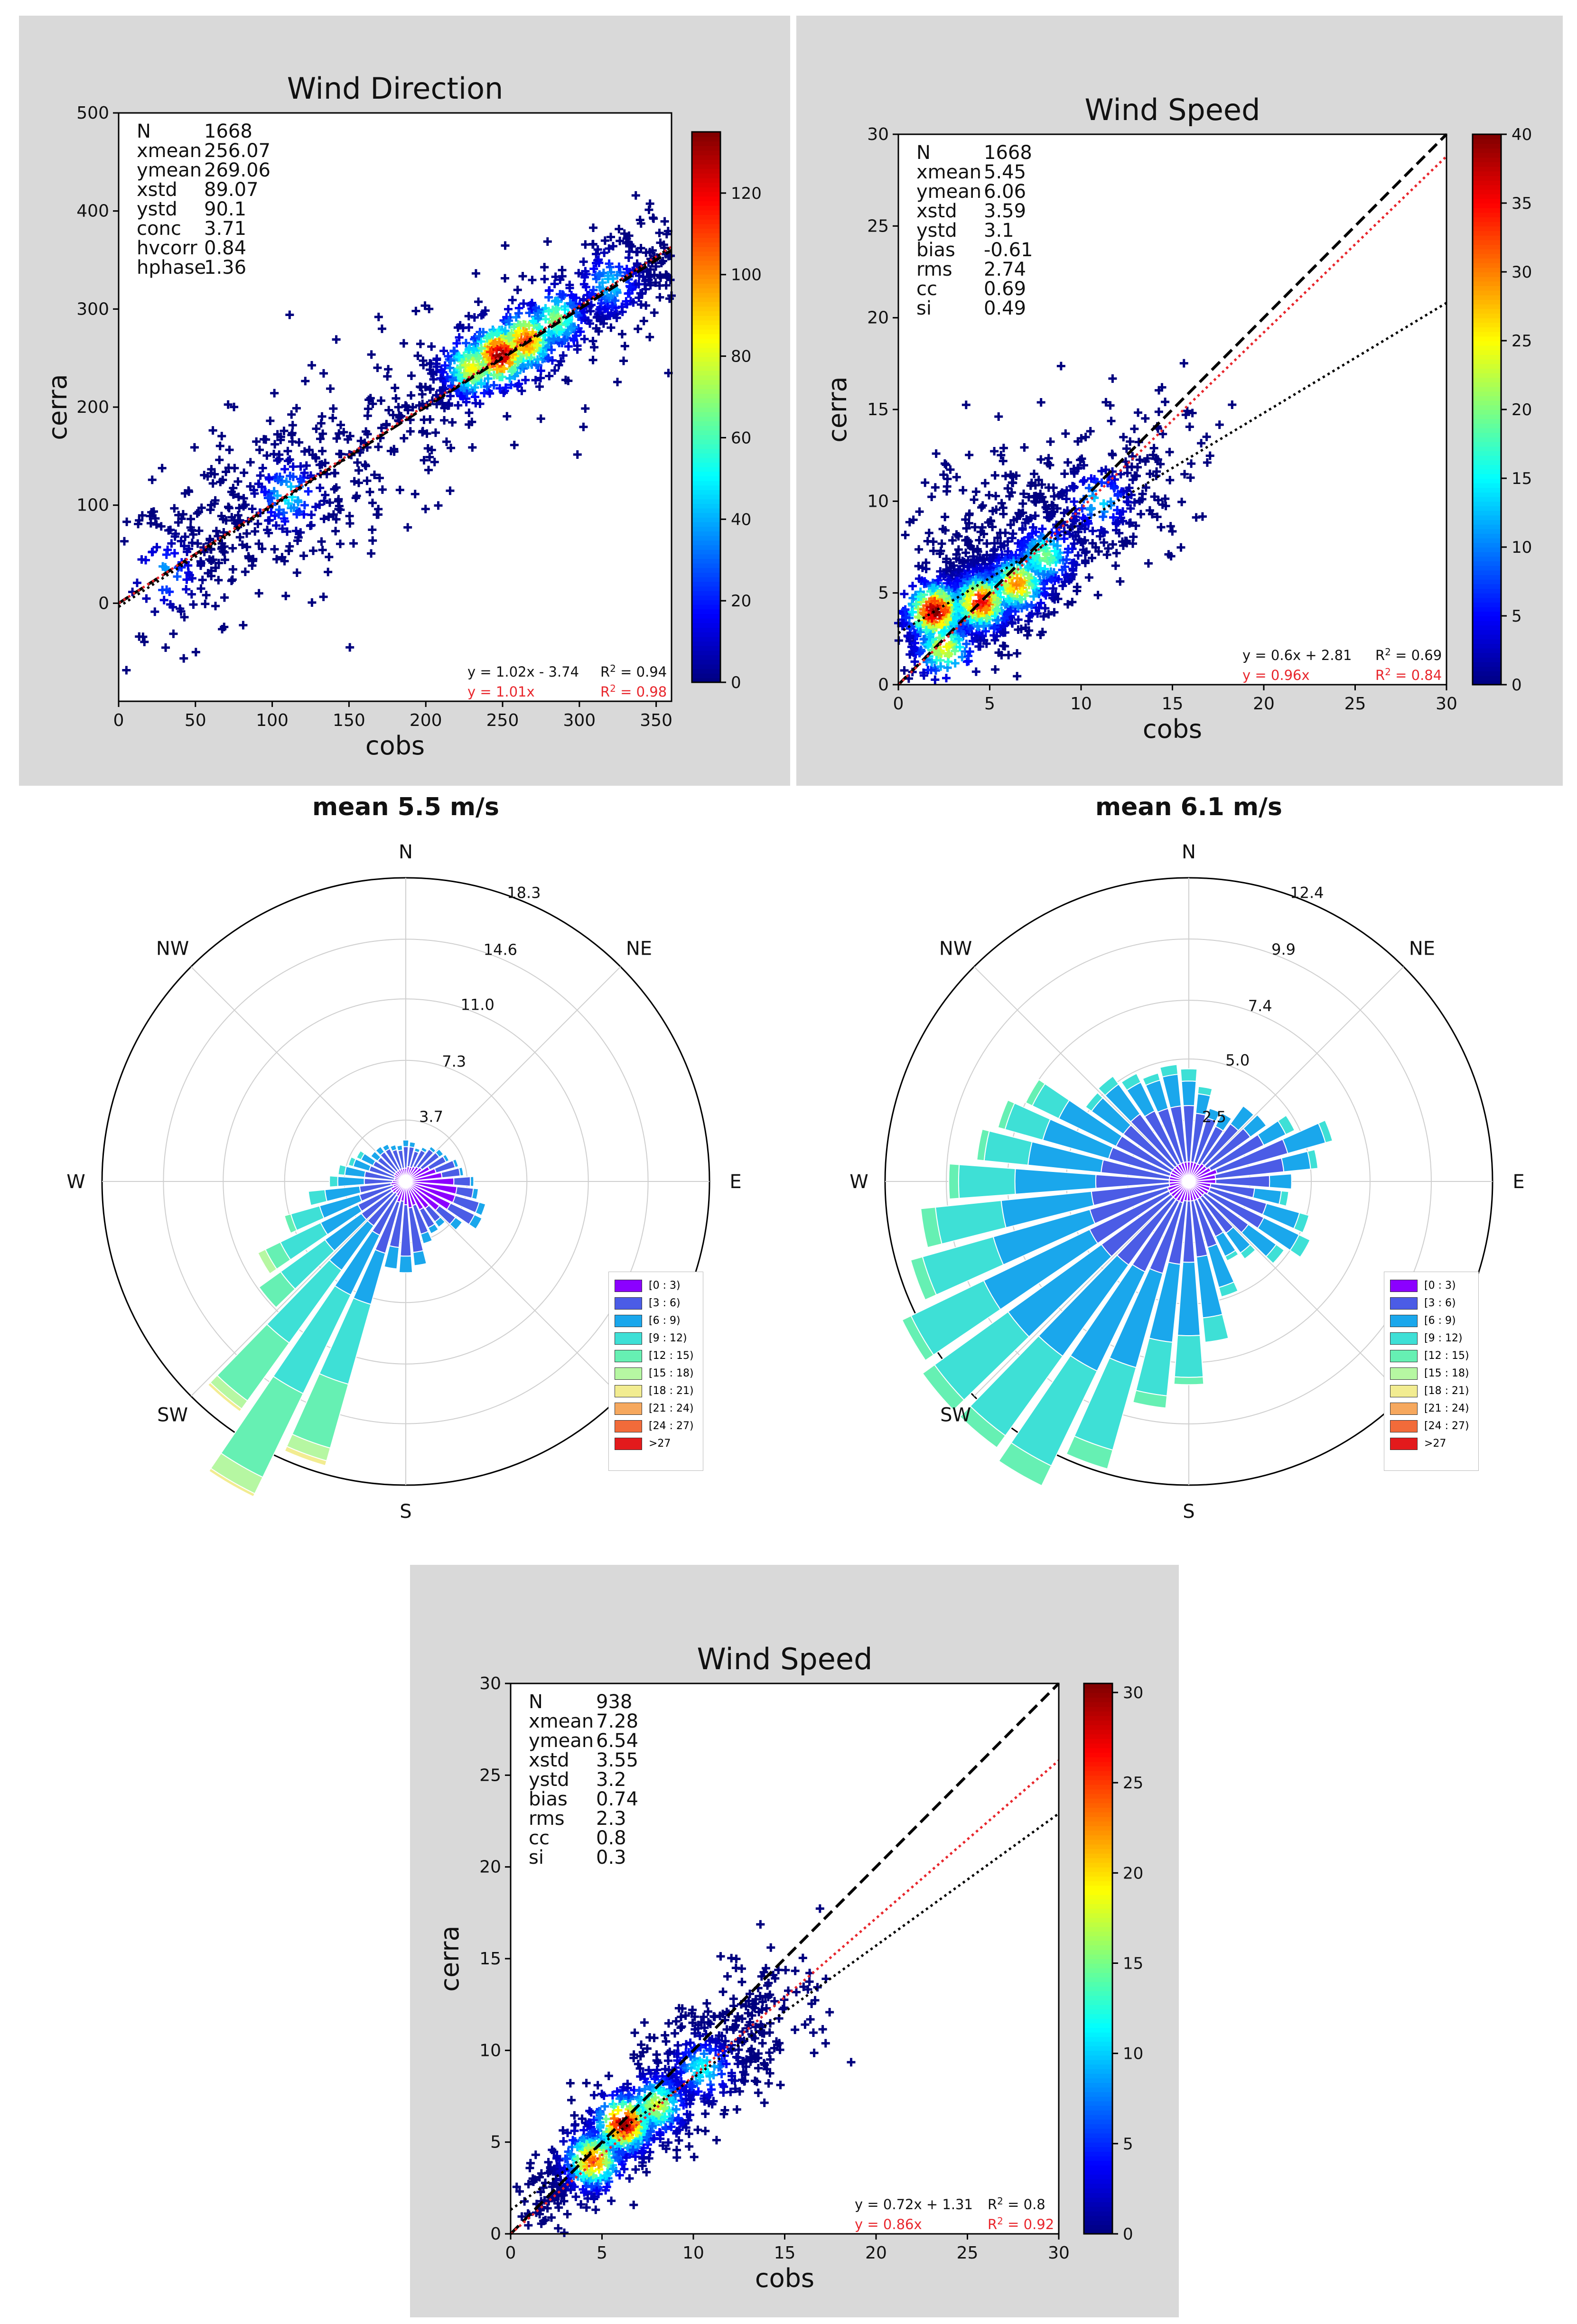  Describe the element at coordinates (1517, 617) in the screenshot. I see `colorbar-tick-label: 5` at that location.